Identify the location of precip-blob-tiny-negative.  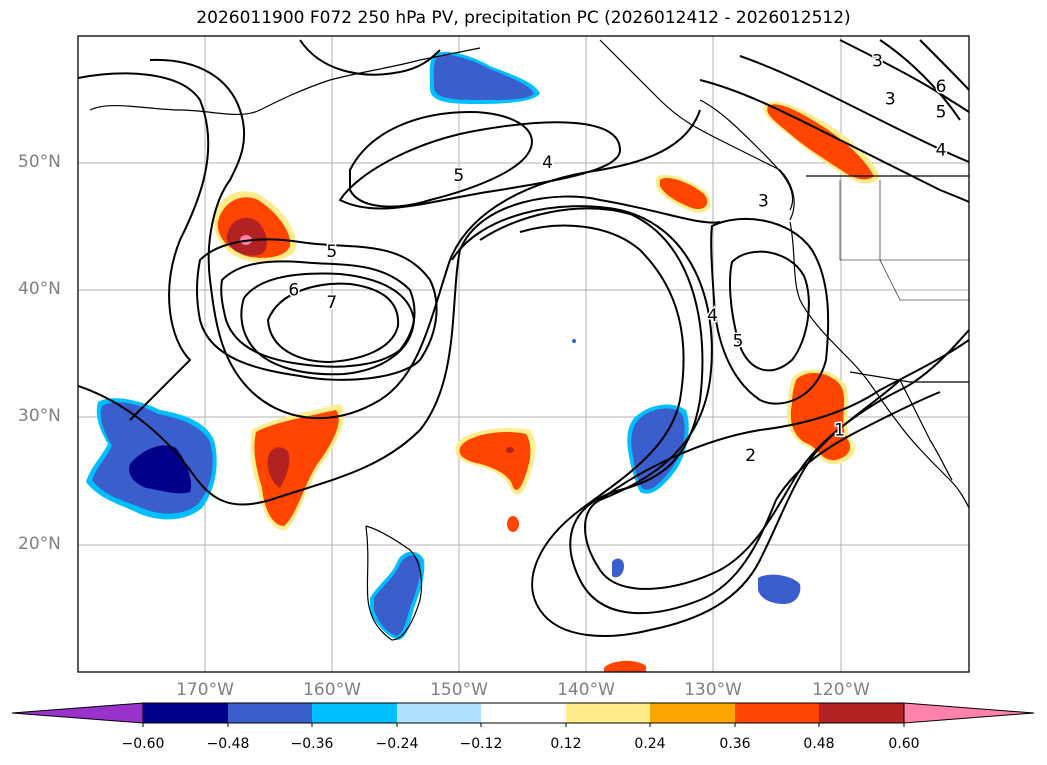
(574, 341).